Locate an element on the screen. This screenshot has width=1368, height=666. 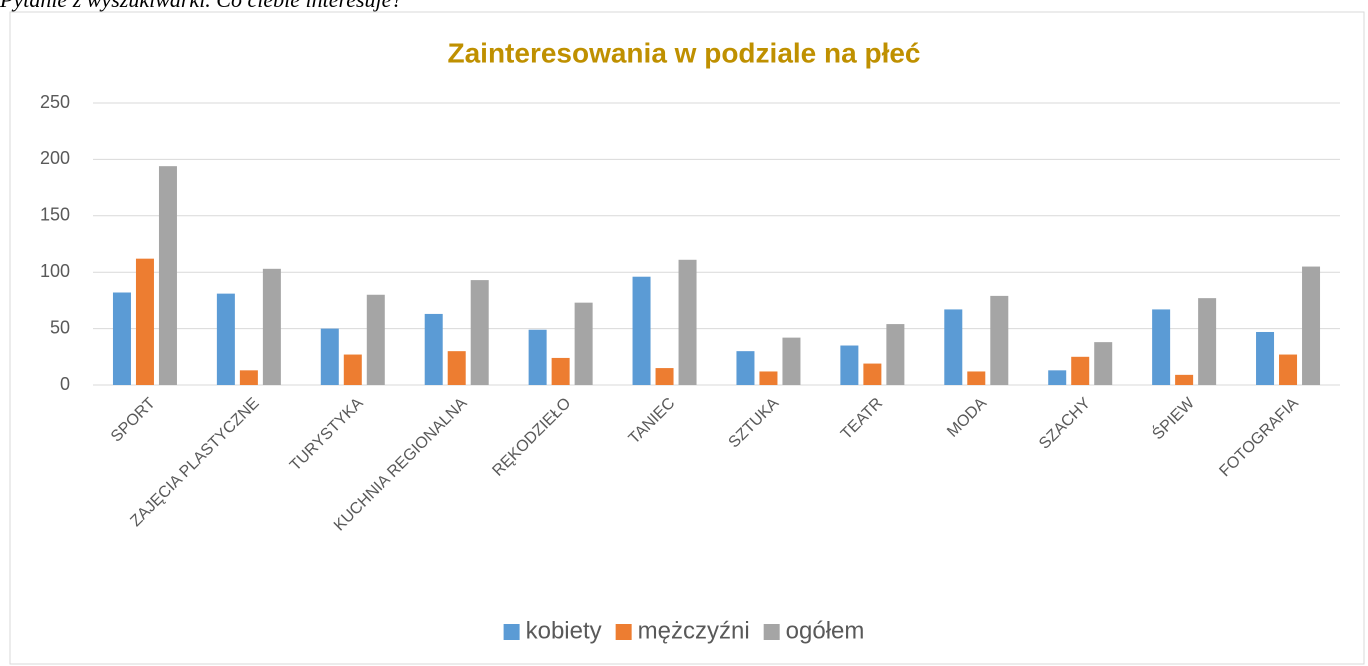
legend-label: kobiety is located at coordinates (564, 630).